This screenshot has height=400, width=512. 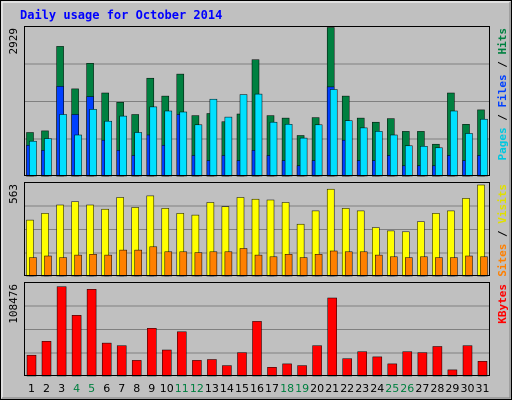 What do you see at coordinates (197, 388) in the screenshot?
I see `x-tick-label-day-12: 12` at bounding box center [197, 388].